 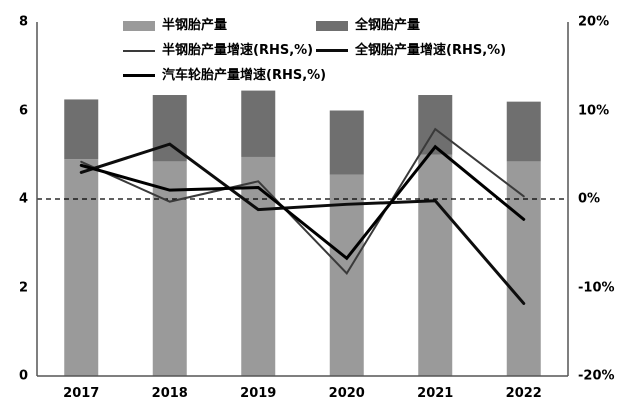 I want to click on bar-all-steel-production-2020, so click(x=346, y=142).